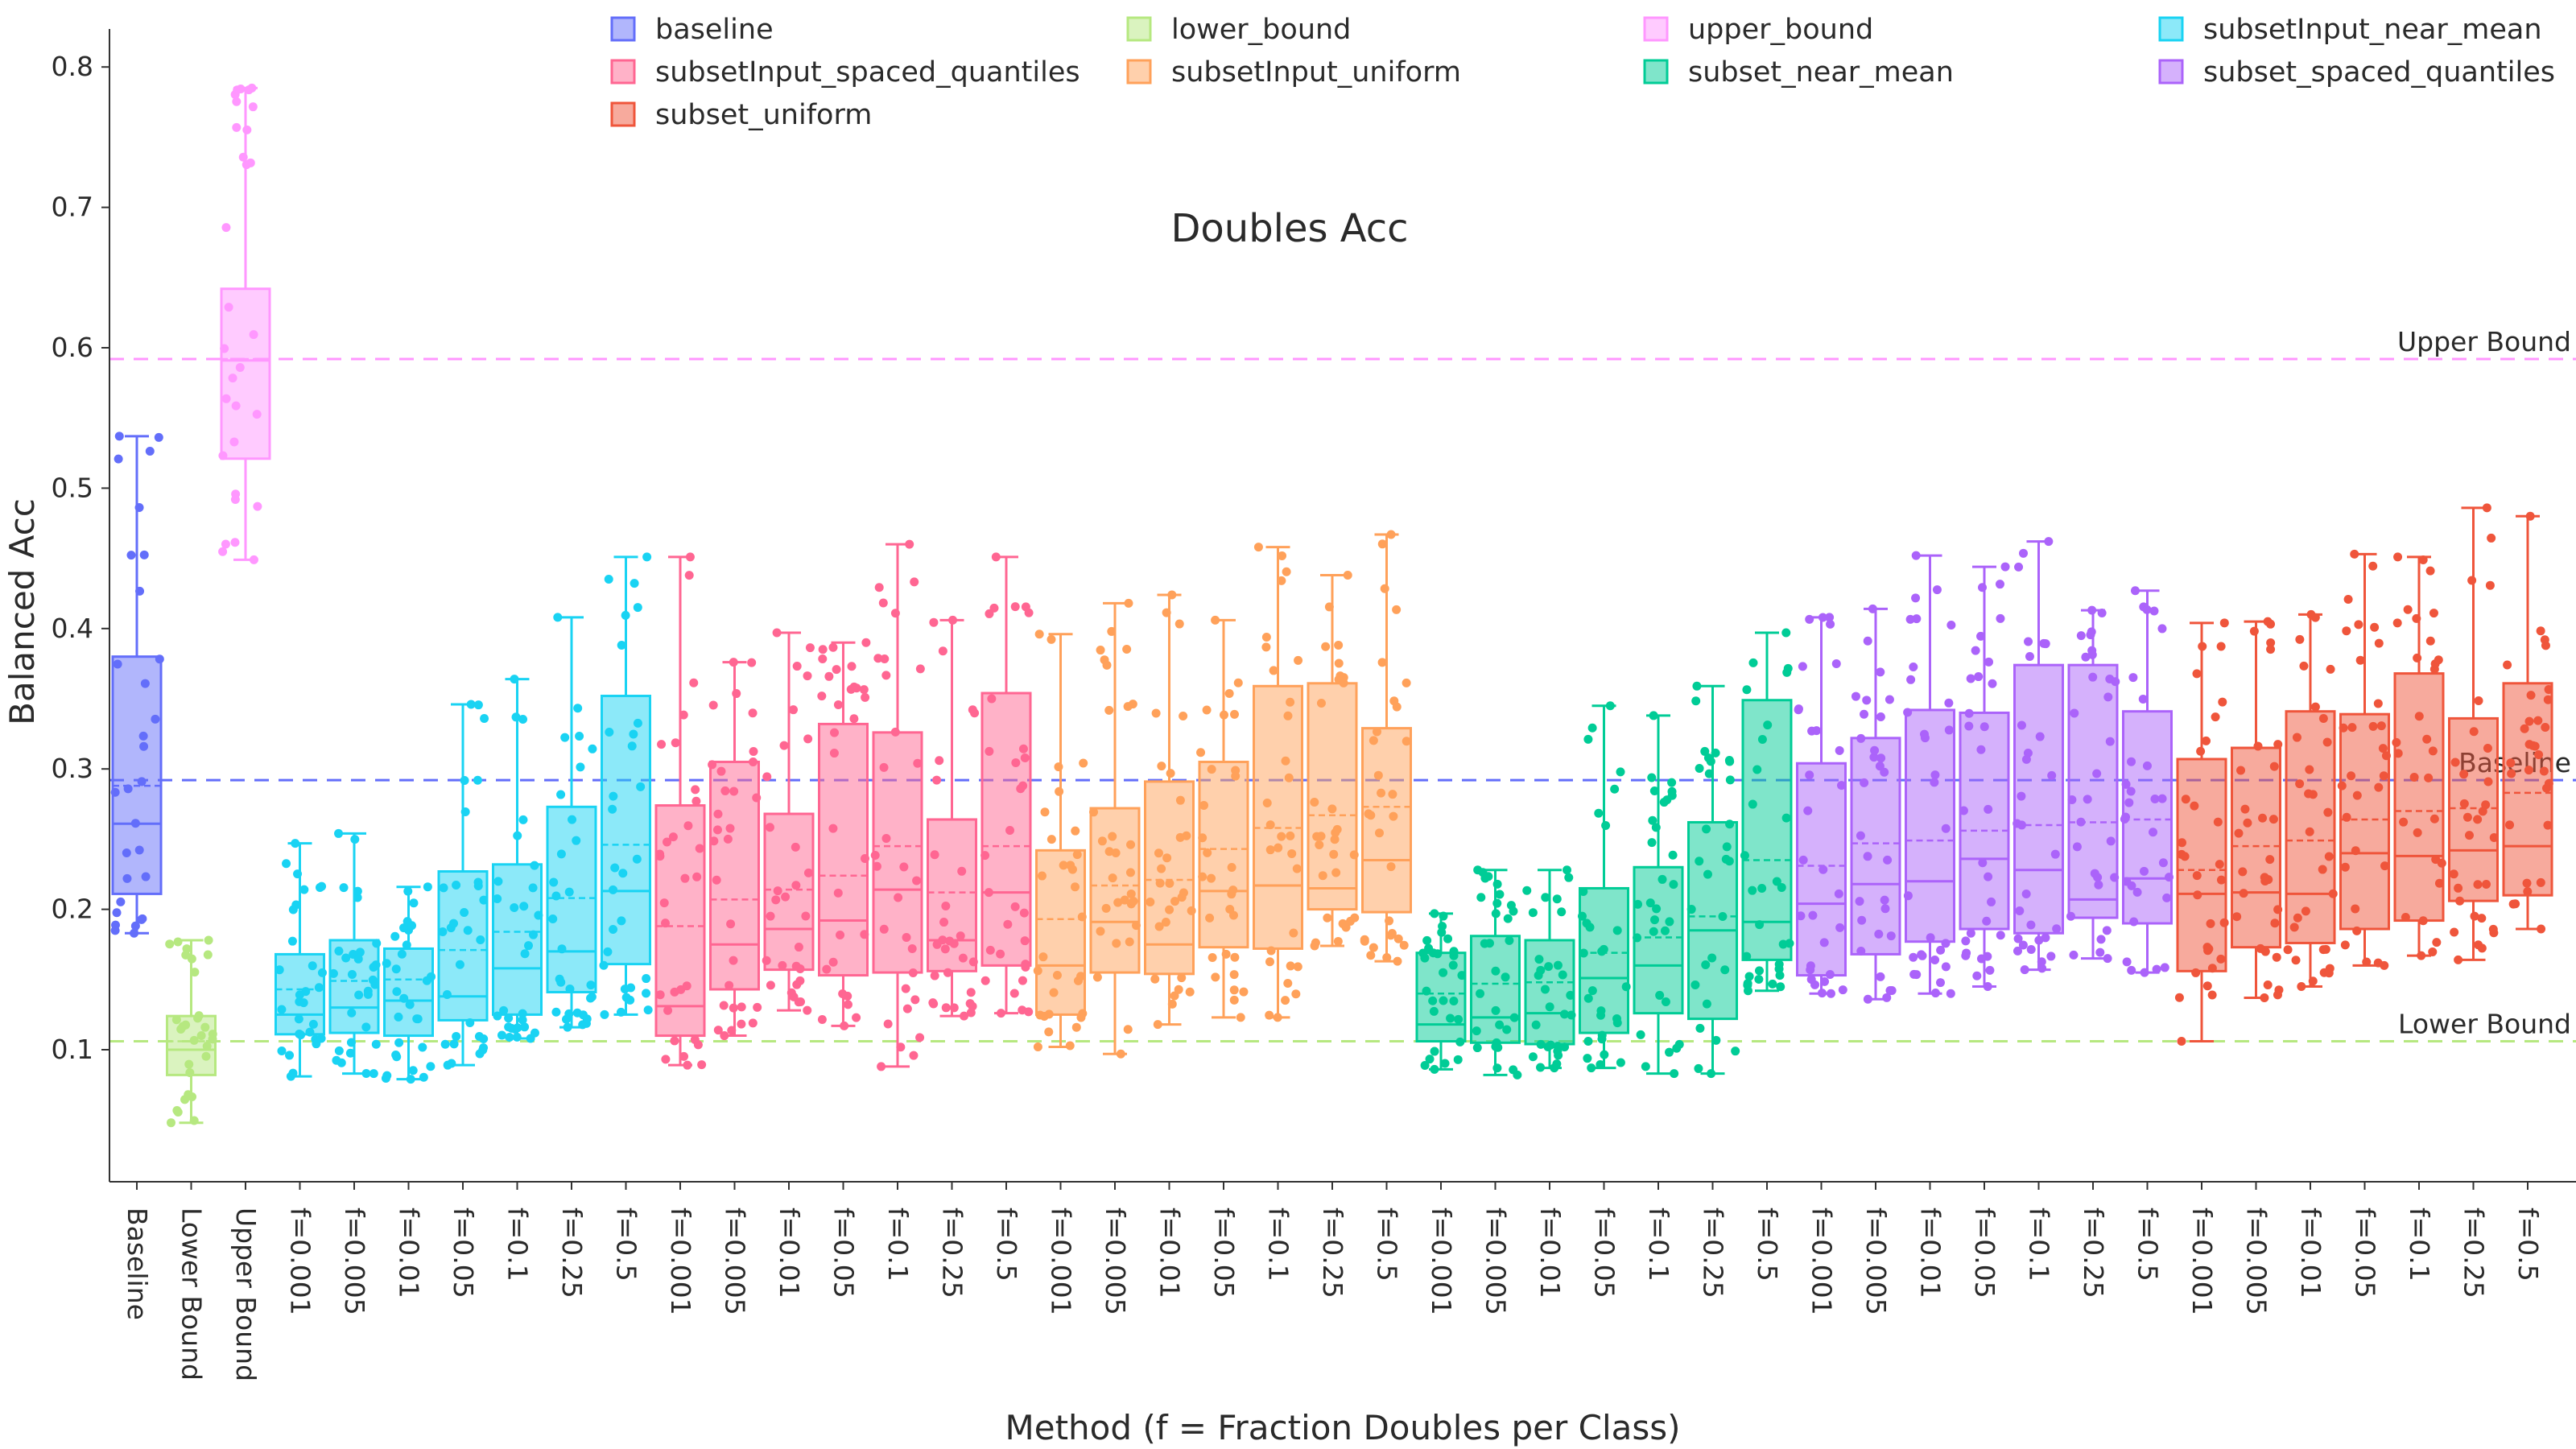  I want to click on box-lower_bound, so click(191, 1031).